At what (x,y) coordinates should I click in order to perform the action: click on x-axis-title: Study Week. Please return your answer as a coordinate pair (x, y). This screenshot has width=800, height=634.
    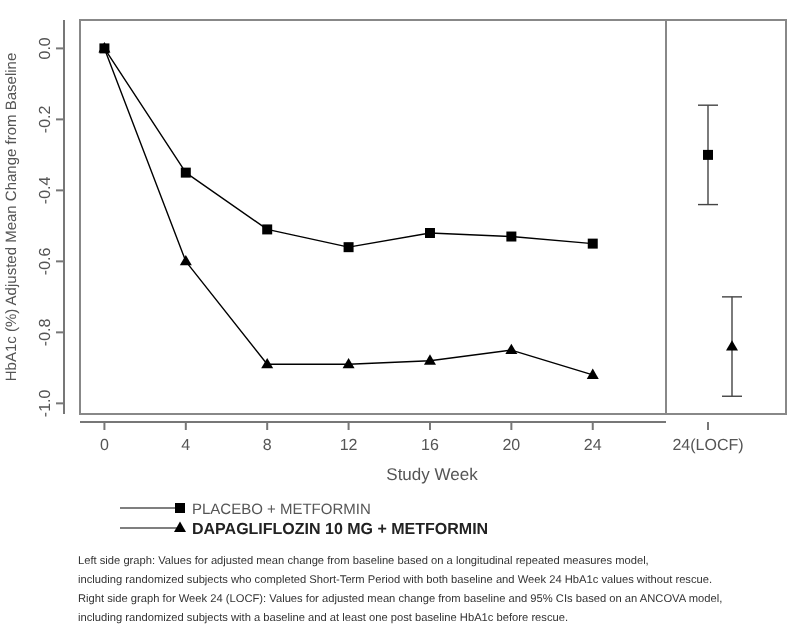
    Looking at the image, I should click on (433, 474).